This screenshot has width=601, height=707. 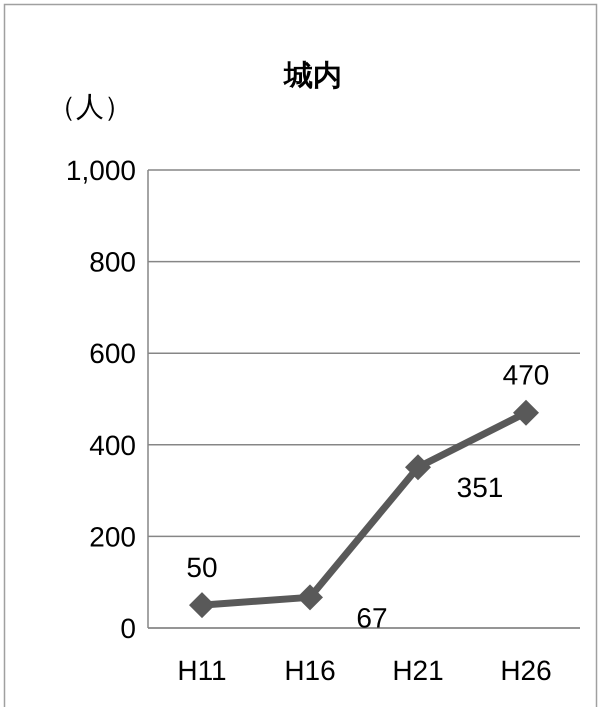 What do you see at coordinates (101, 170) in the screenshot?
I see `y-tick-label: 1,000` at bounding box center [101, 170].